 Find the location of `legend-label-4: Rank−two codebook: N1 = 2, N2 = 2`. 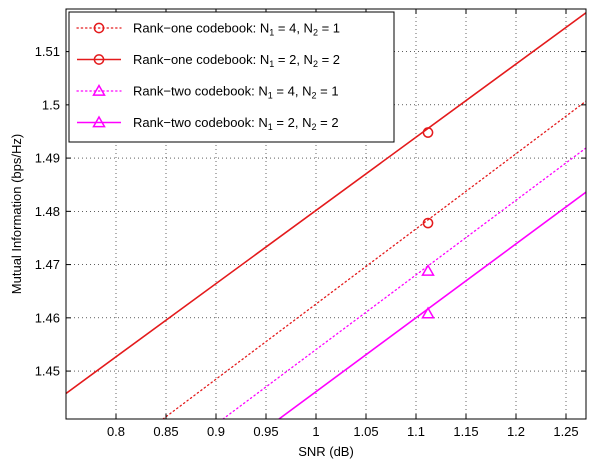

legend-label-4: Rank−two codebook: N1 = 2, N2 = 2 is located at coordinates (236, 123).